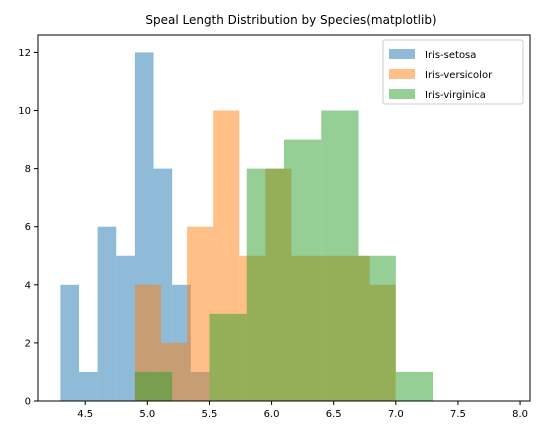 This screenshot has width=544, height=435. Describe the element at coordinates (455, 95) in the screenshot. I see `legend-label: Iris-virginica` at that location.